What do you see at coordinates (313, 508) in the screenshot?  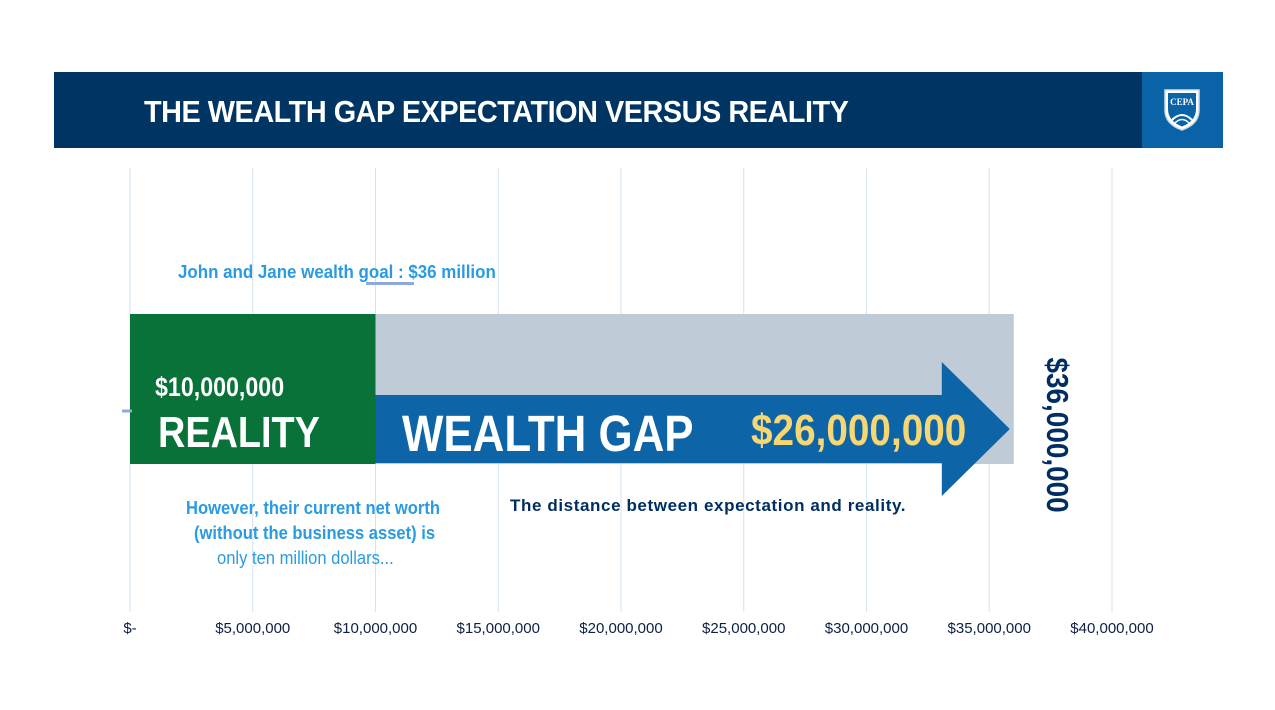 I see `networth-annotation-line1: However, their current net worth` at bounding box center [313, 508].